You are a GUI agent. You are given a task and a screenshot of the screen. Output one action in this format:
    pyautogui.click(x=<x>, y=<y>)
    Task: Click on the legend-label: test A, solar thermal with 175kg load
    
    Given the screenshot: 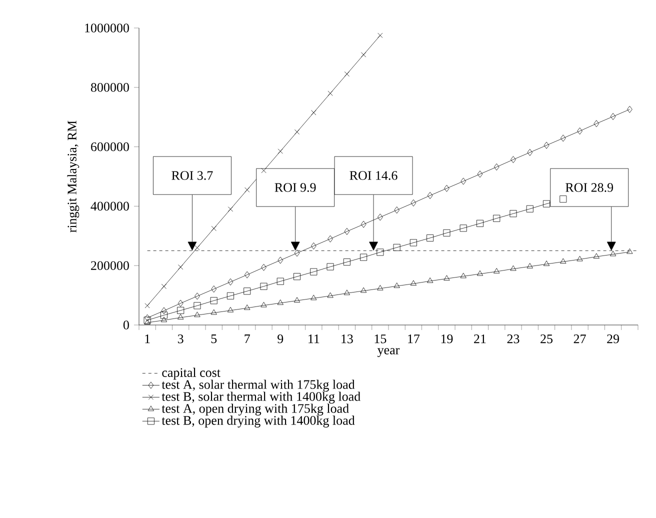 What is the action you would take?
    pyautogui.click(x=258, y=386)
    